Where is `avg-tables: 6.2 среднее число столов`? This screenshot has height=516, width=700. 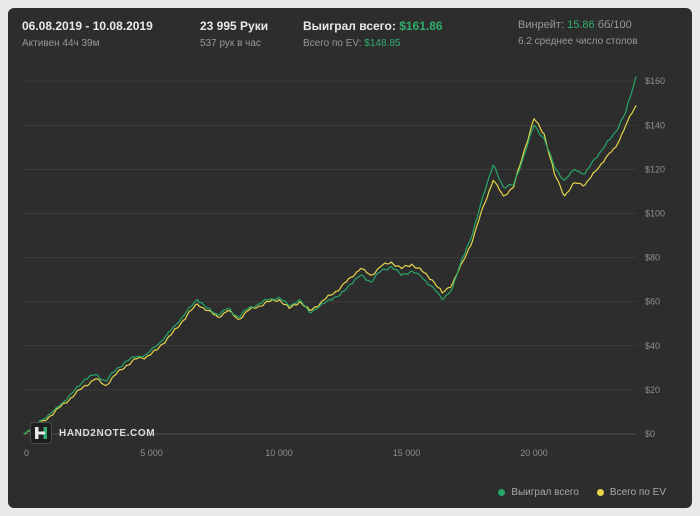 avg-tables: 6.2 среднее число столов is located at coordinates (578, 41).